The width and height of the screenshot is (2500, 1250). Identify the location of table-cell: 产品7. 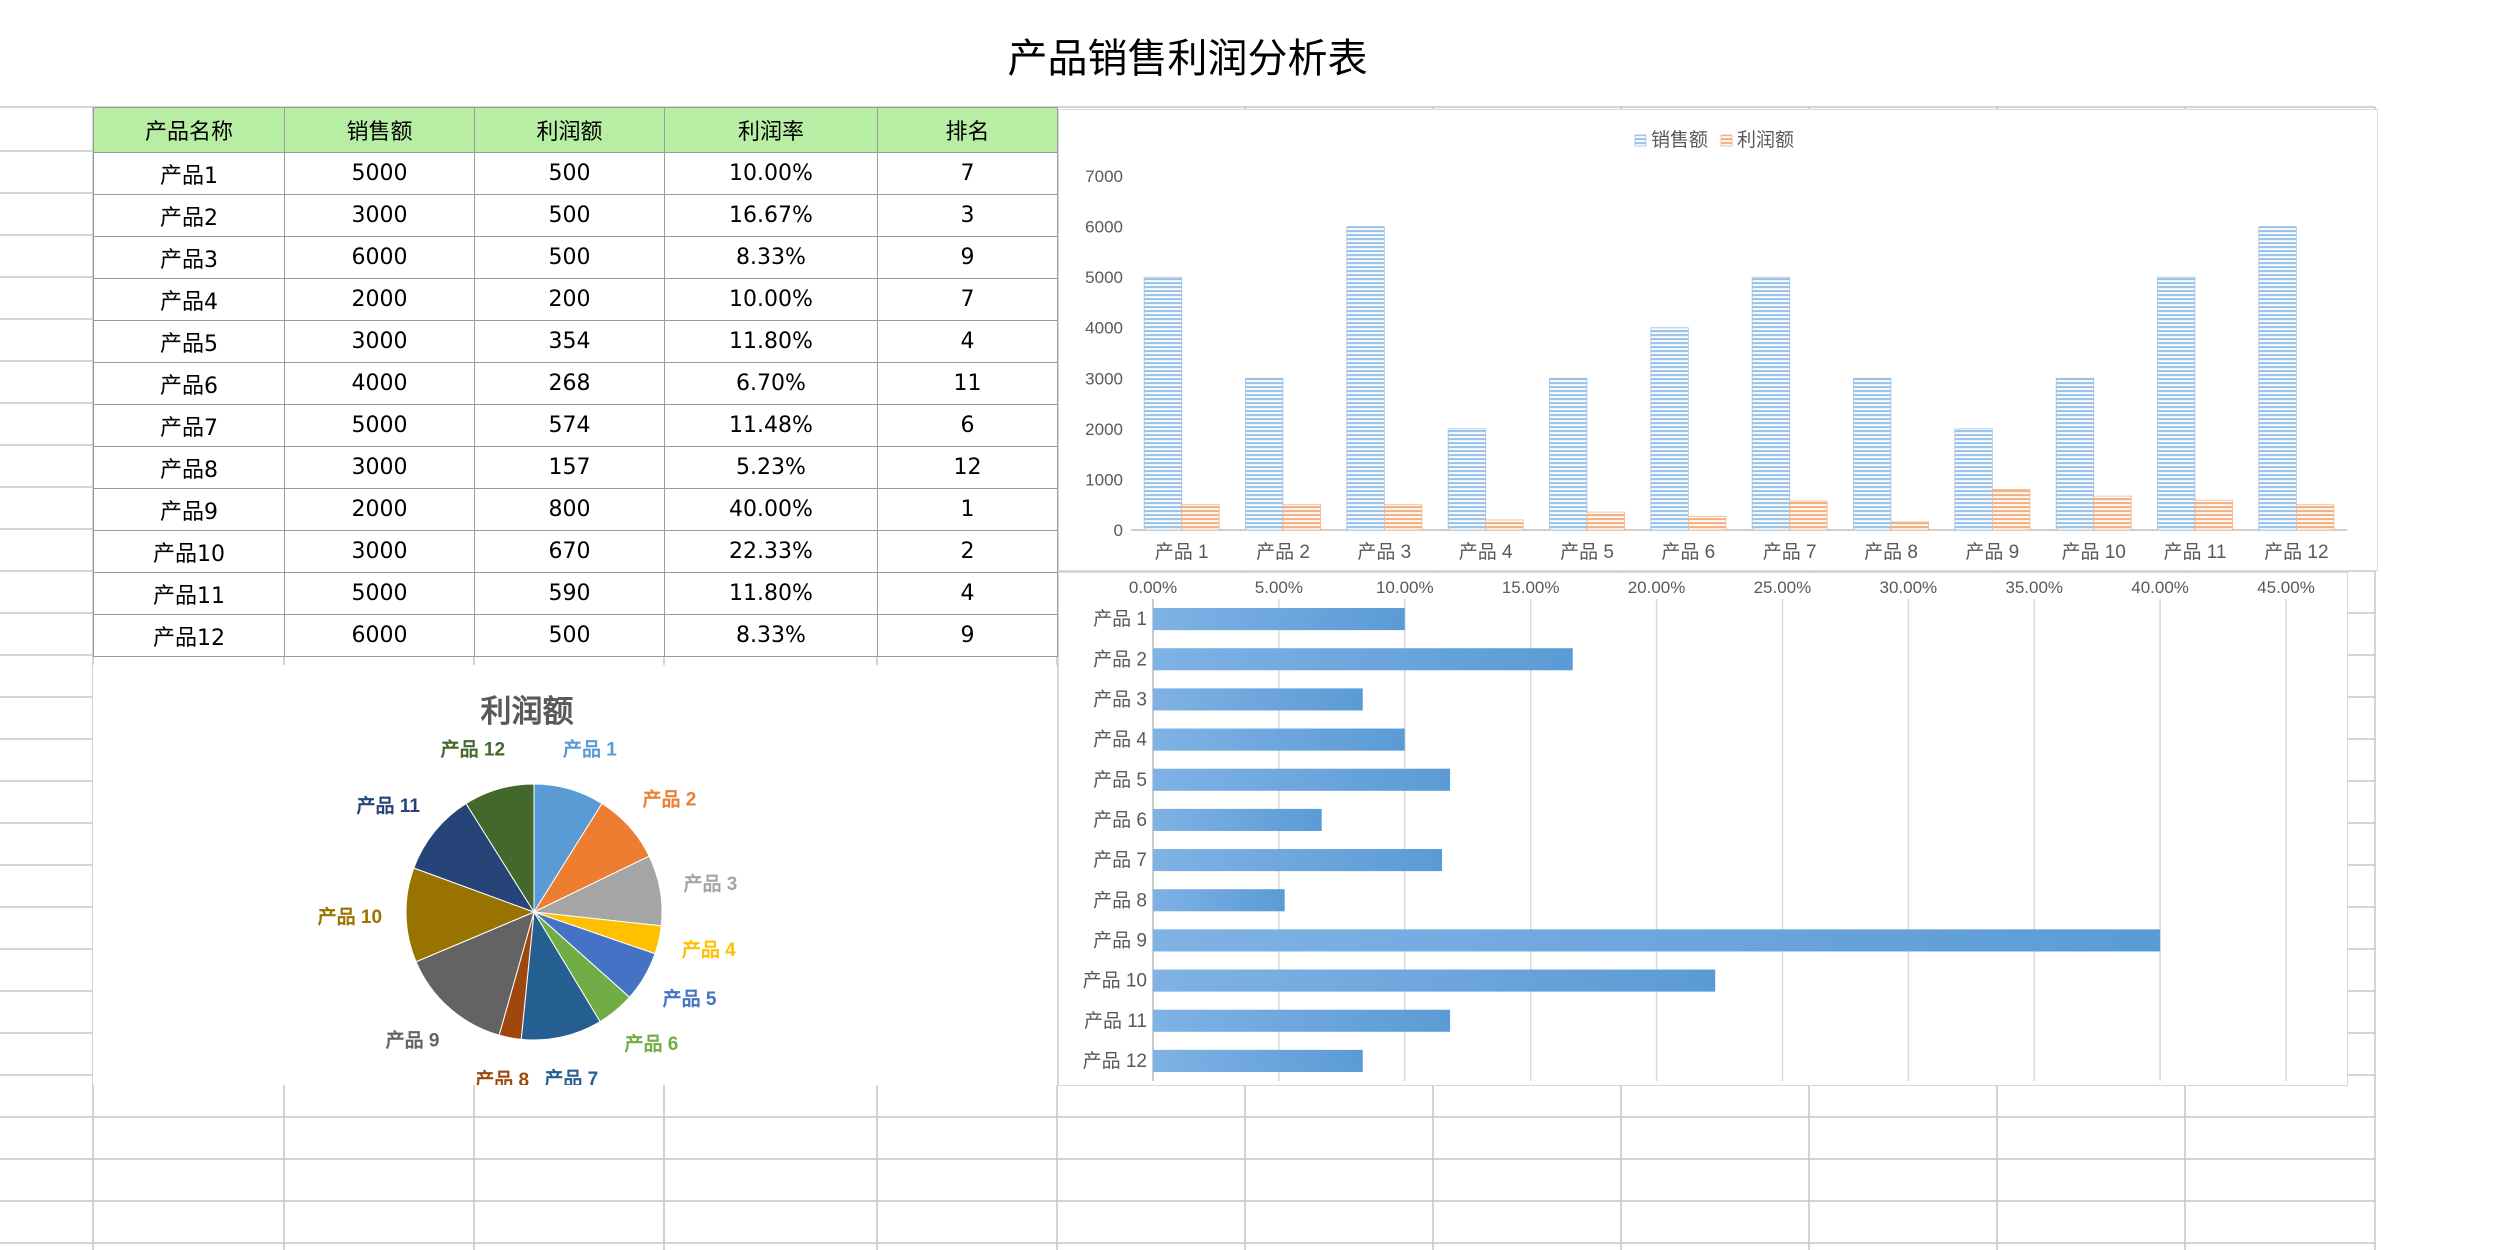
(189, 425).